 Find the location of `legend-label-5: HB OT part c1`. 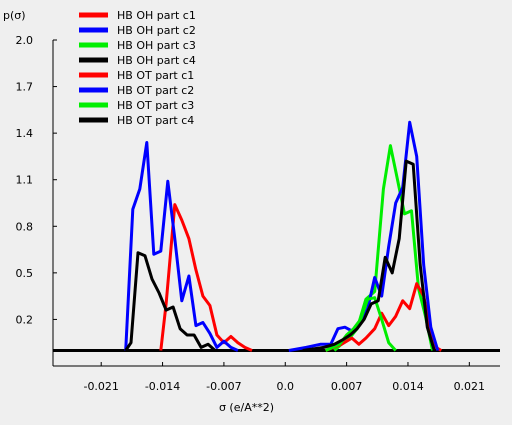

legend-label-5: HB OT part c1 is located at coordinates (155, 75).